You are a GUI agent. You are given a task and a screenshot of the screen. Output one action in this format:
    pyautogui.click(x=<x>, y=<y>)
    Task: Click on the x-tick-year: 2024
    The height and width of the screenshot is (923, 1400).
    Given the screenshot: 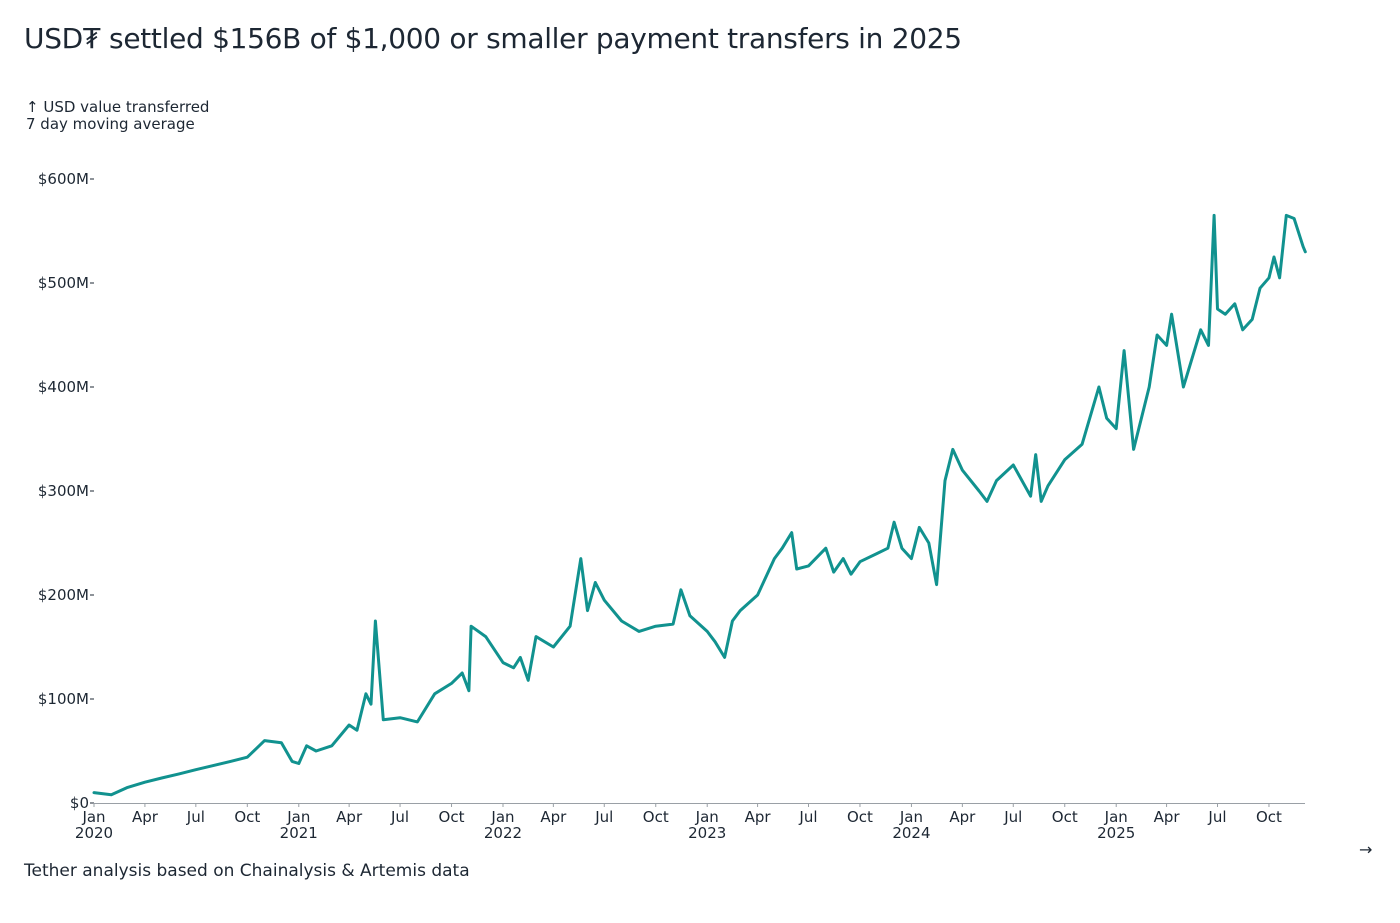 What is the action you would take?
    pyautogui.click(x=911, y=833)
    